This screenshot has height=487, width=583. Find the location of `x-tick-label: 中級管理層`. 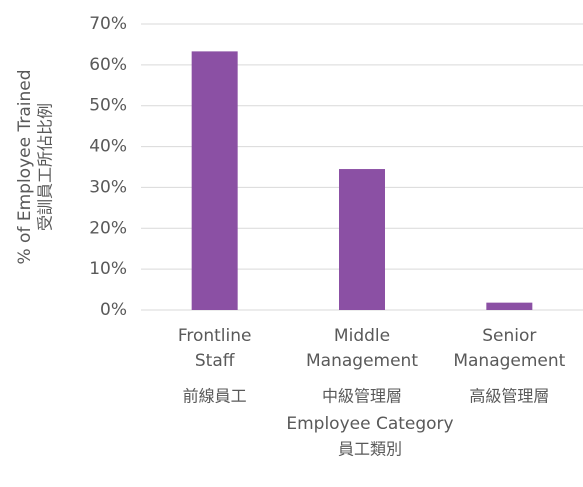

x-tick-label: 中級管理層 is located at coordinates (362, 396).